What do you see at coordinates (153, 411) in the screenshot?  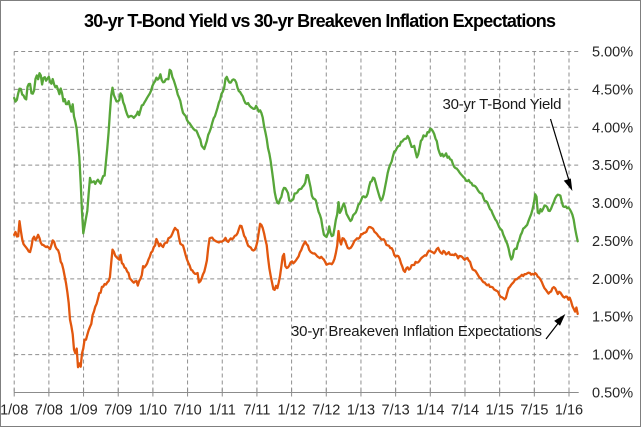 I see `svg-text: 1/10` at bounding box center [153, 411].